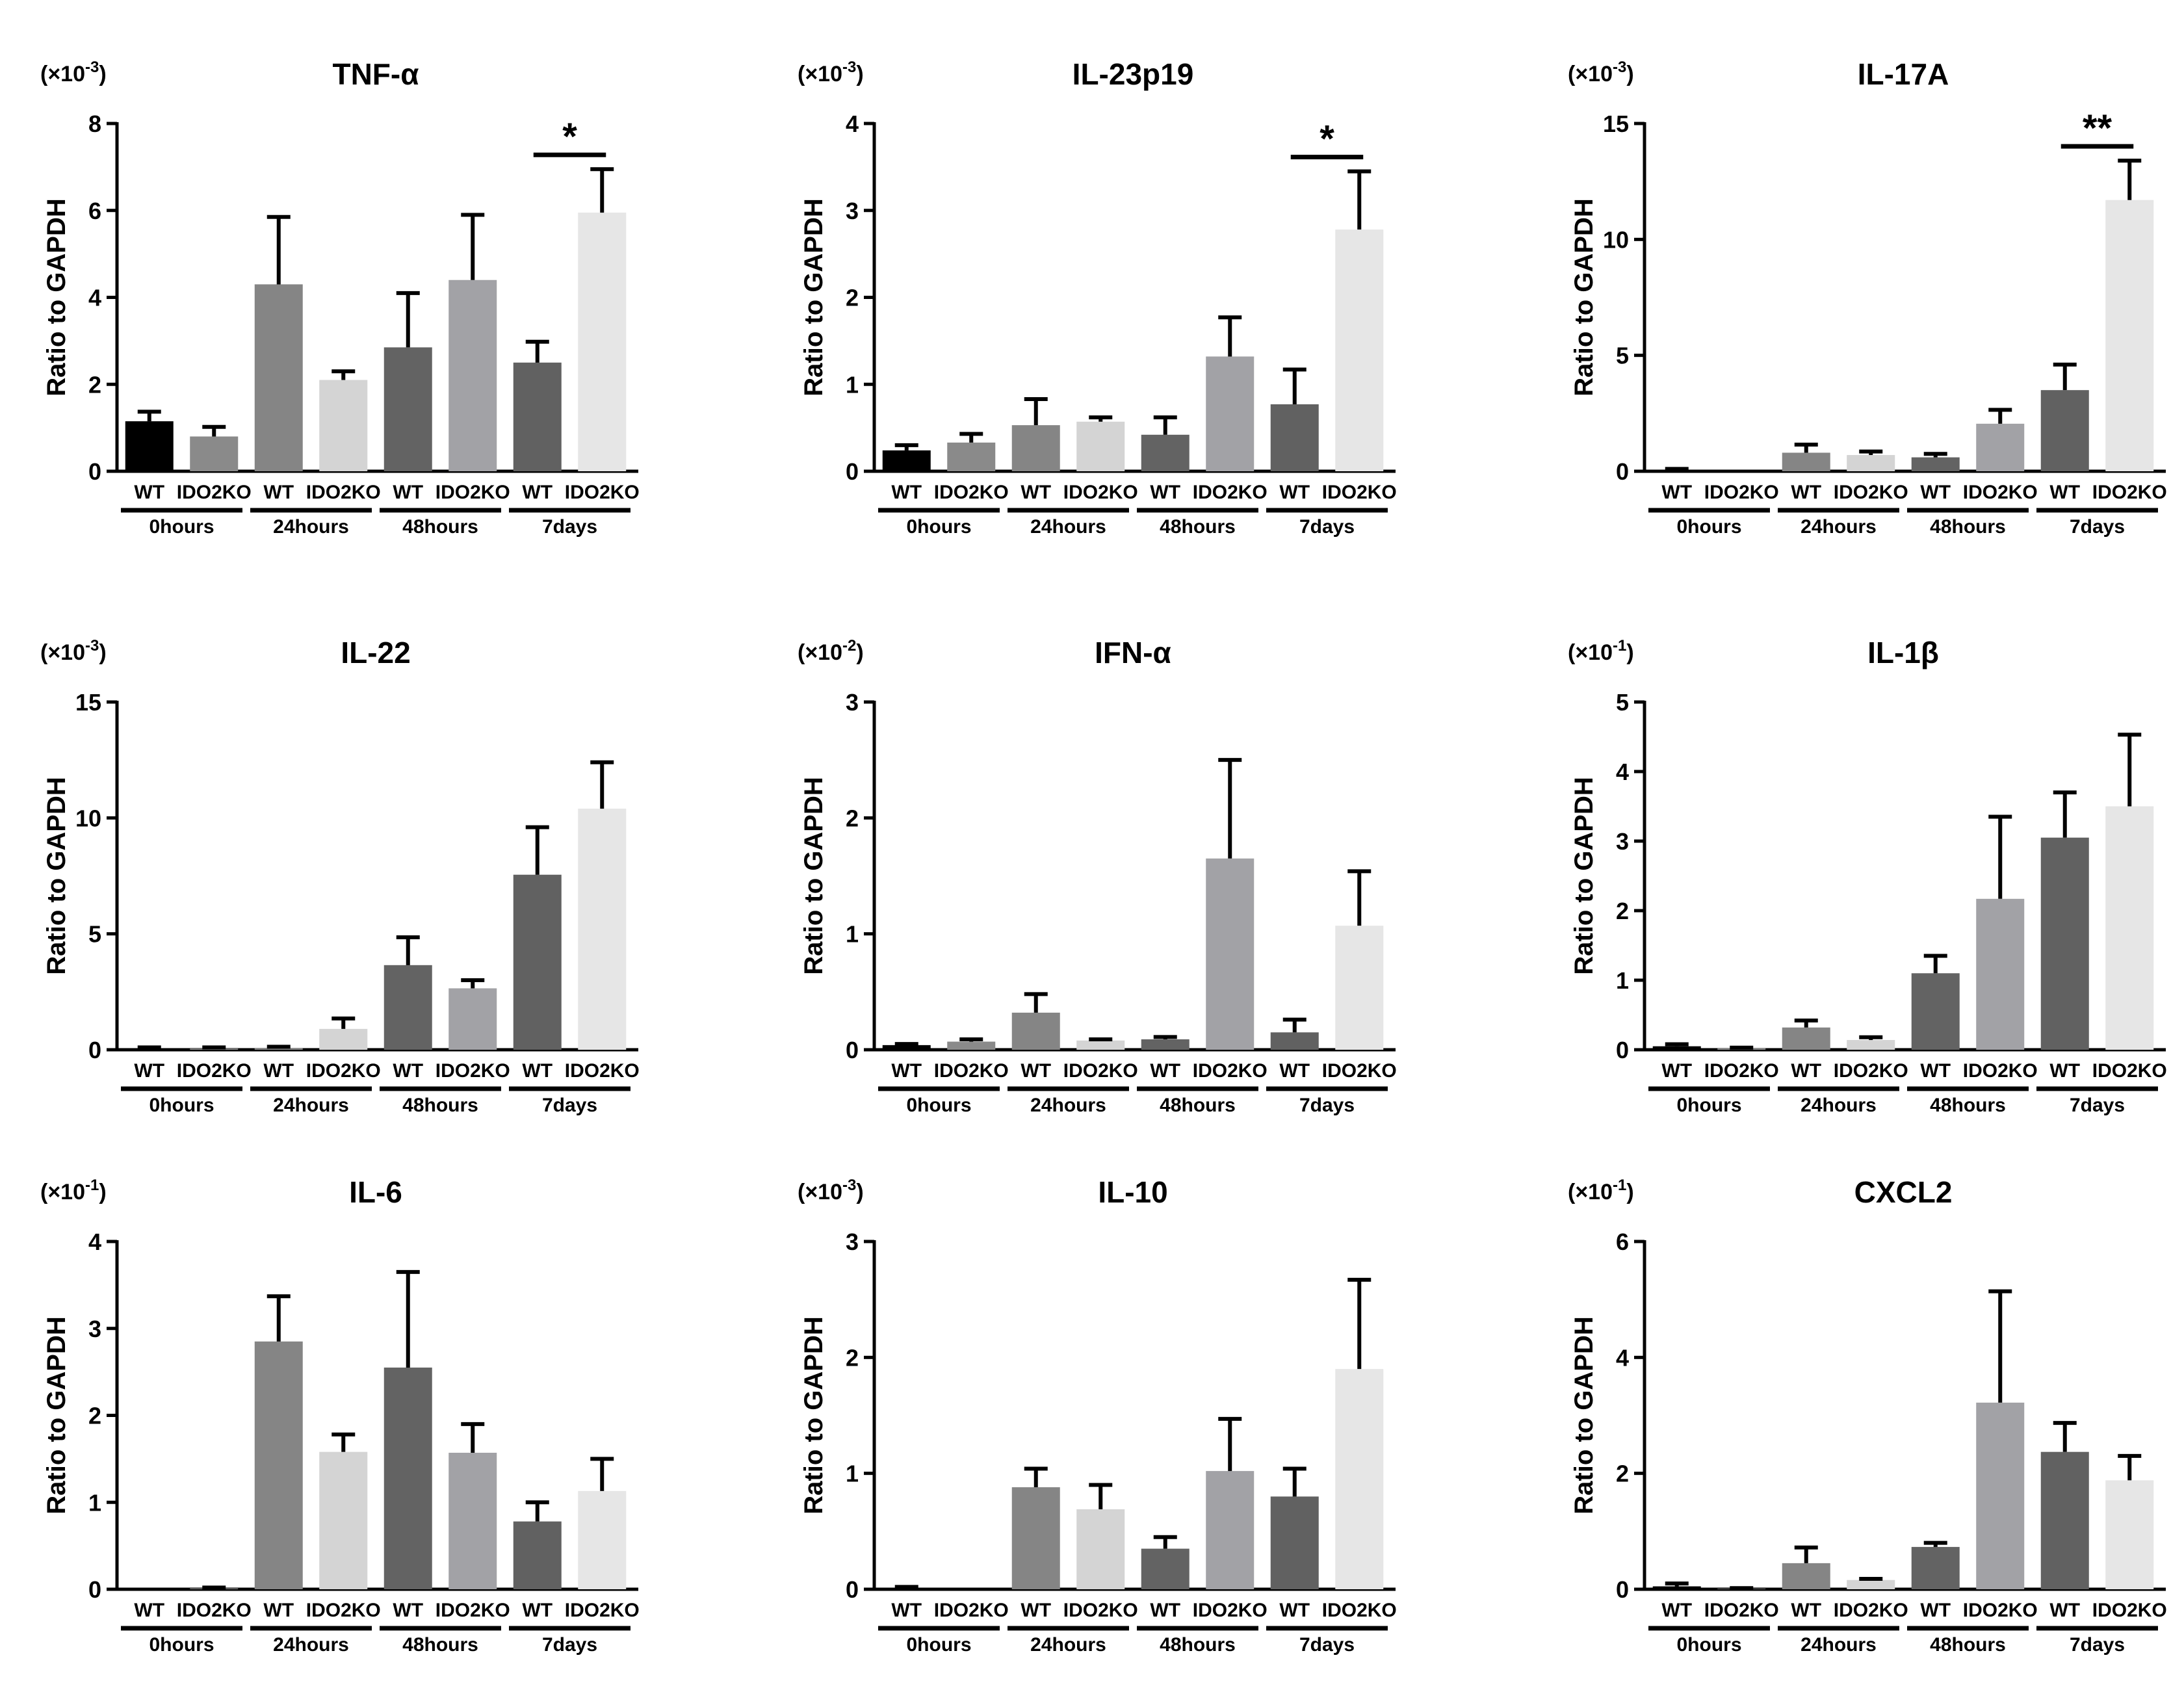 The height and width of the screenshot is (1690, 2184). Describe the element at coordinates (1903, 653) in the screenshot. I see `chart-title: IL-1β` at that location.